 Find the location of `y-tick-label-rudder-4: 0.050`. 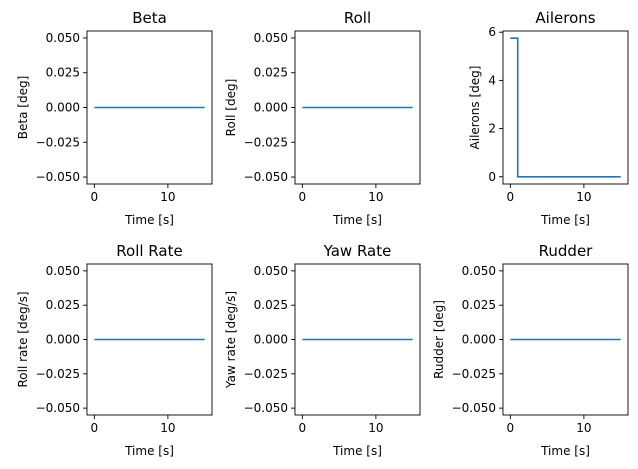

y-tick-label-rudder-4: 0.050 is located at coordinates (479, 271).